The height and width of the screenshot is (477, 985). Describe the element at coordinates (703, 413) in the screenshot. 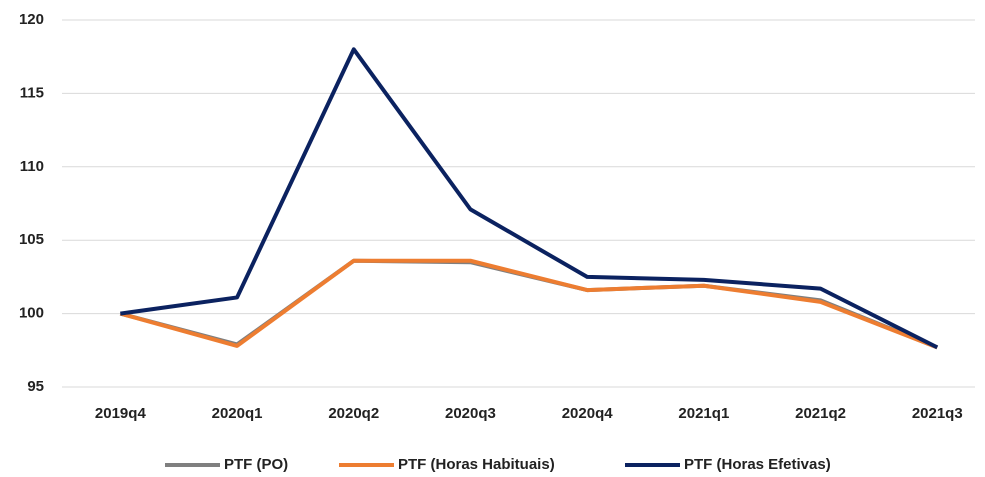

I see `x-tick-label: 2021q1` at that location.